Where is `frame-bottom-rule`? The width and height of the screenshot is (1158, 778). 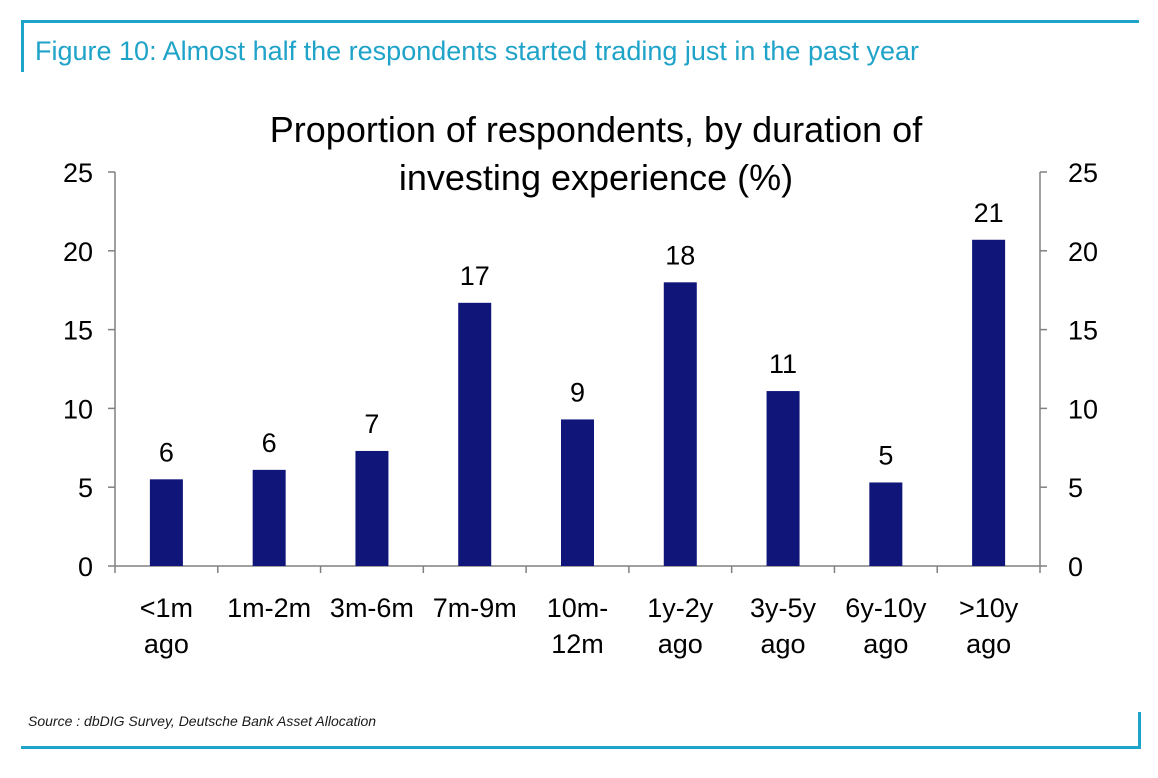
frame-bottom-rule is located at coordinates (581, 747).